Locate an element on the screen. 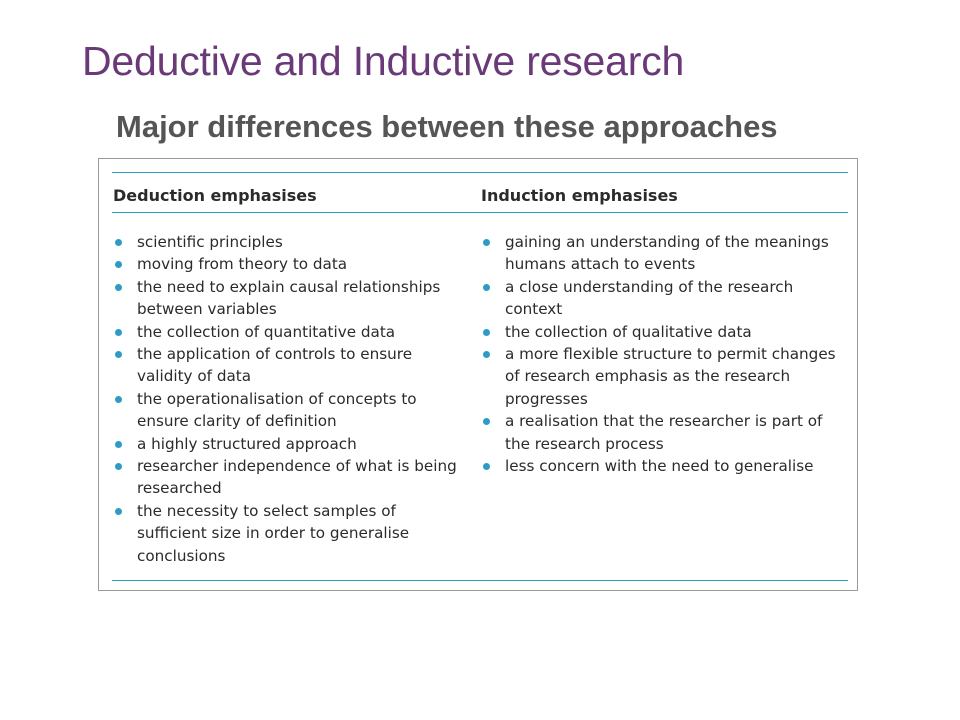  induction-column-header: Induction emphasises is located at coordinates (579, 195).